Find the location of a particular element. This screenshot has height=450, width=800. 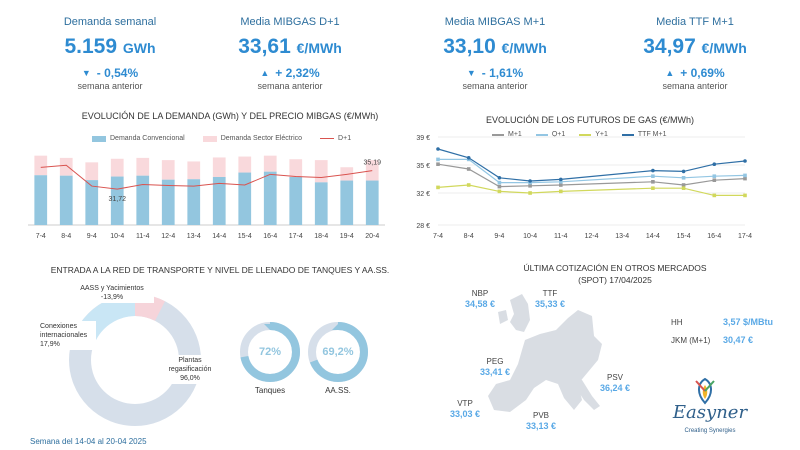

tanks-gauge is located at coordinates (270, 352).